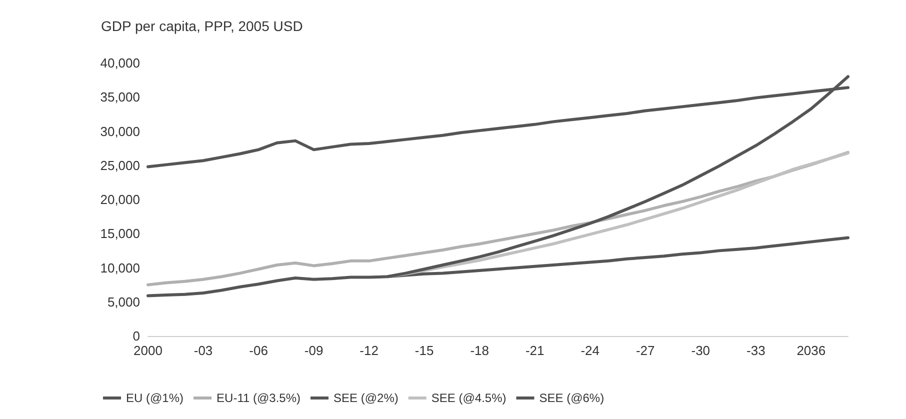 This screenshot has height=419, width=906. Describe the element at coordinates (258, 398) in the screenshot. I see `legend-label: EU-11 (@3.5%)` at that location.